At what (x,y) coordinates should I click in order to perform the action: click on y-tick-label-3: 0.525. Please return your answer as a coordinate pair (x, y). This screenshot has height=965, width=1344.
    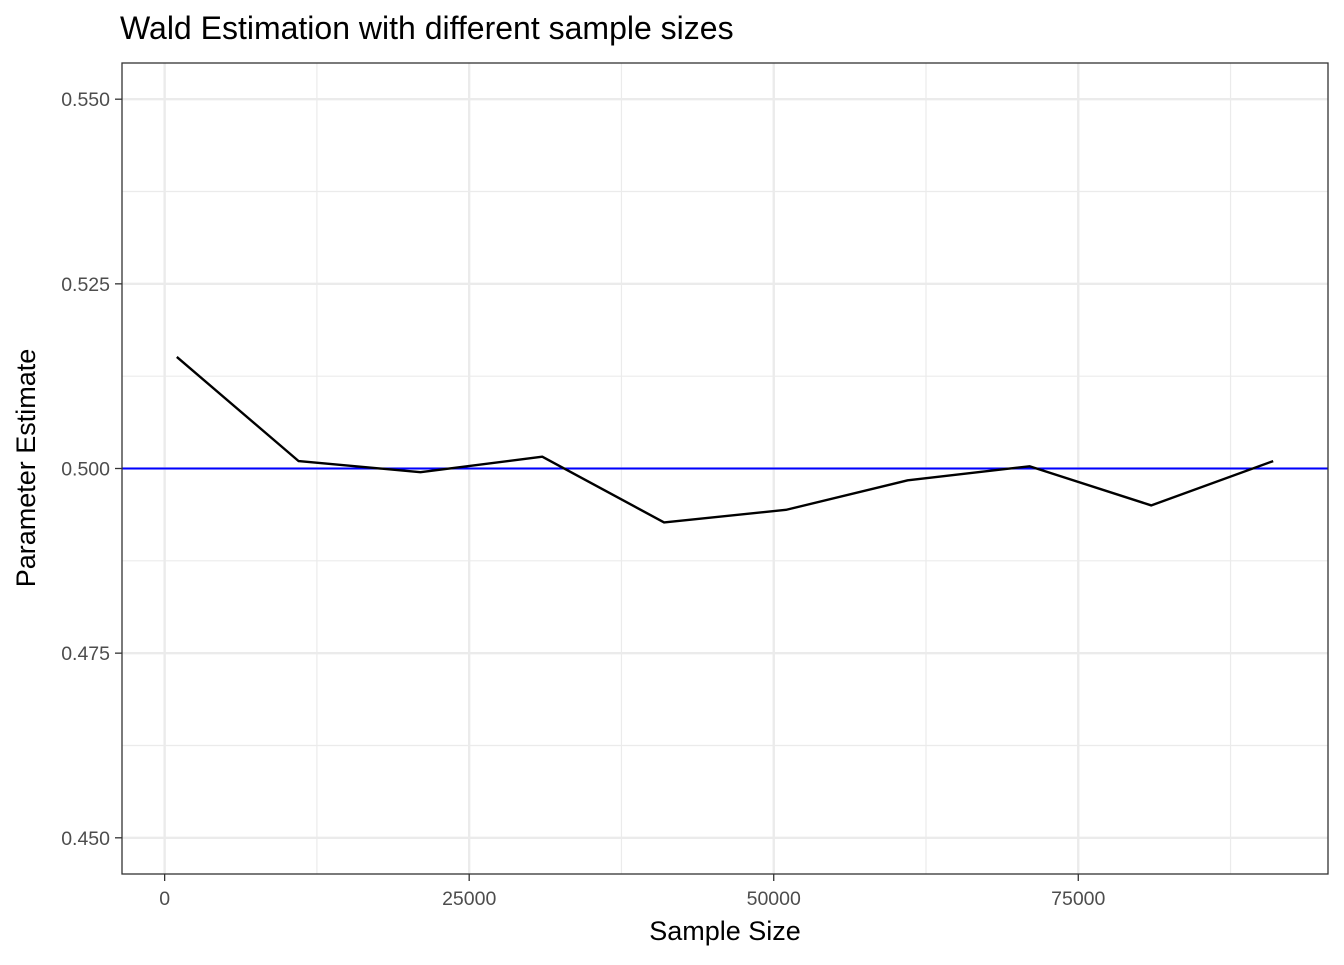
    Looking at the image, I should click on (85, 285).